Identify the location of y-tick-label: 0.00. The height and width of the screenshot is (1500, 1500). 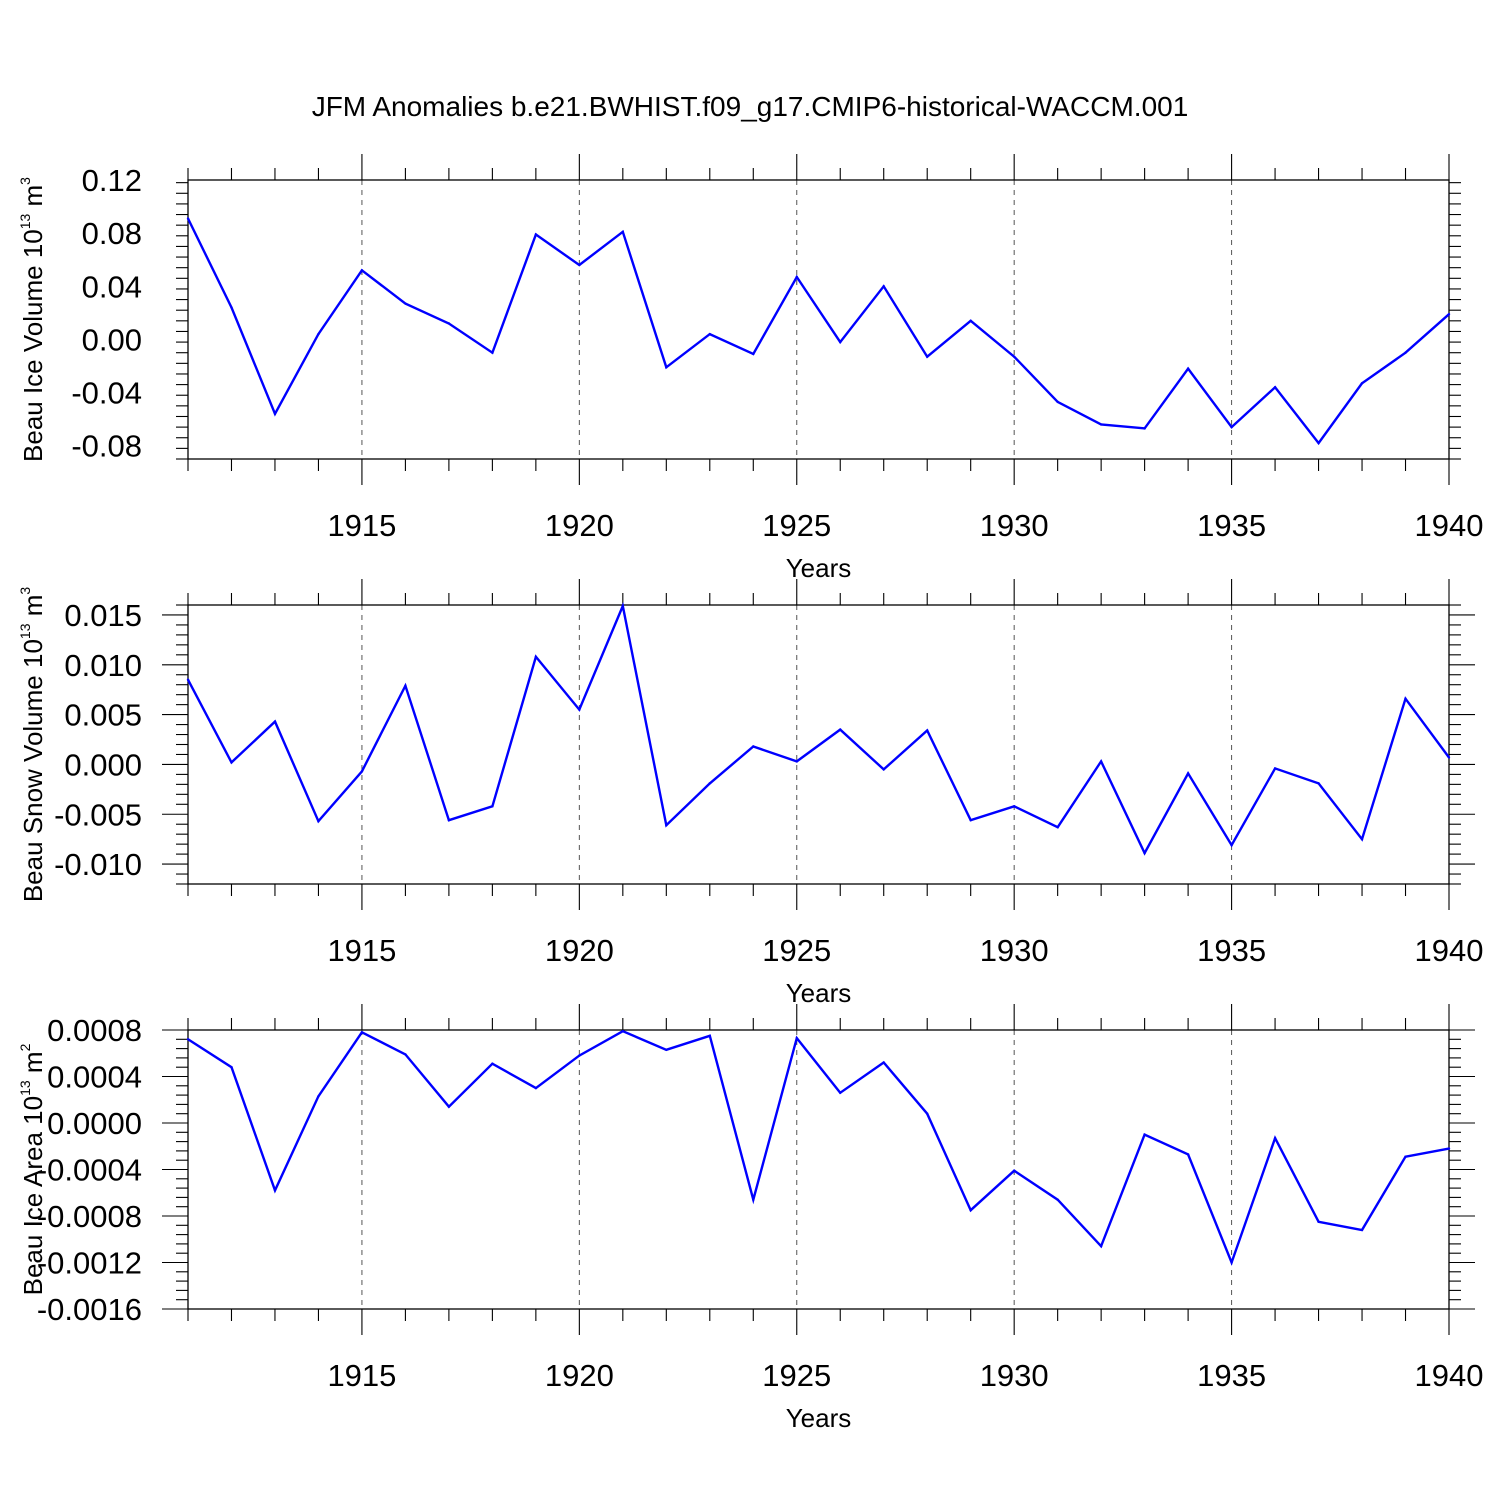
(112, 339).